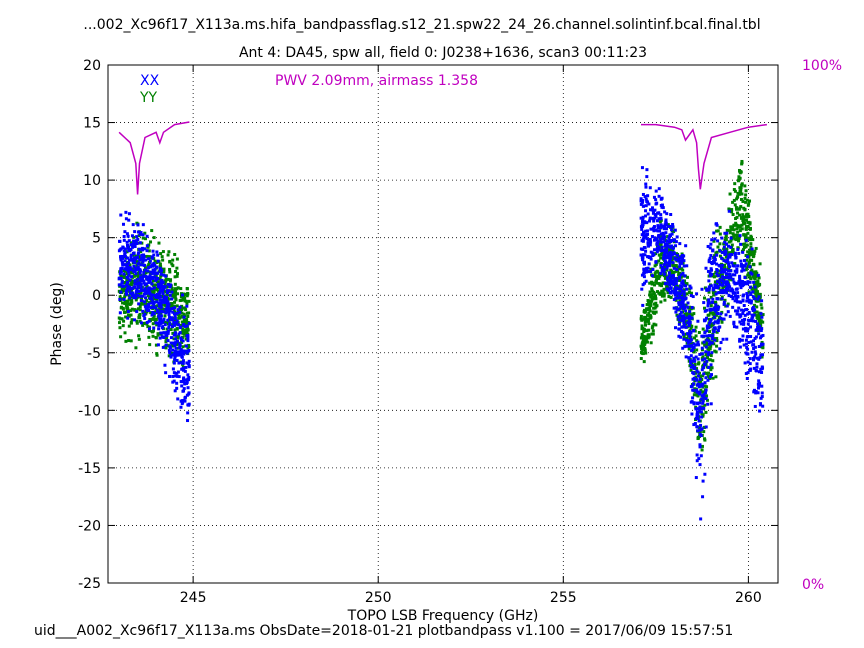 The height and width of the screenshot is (648, 864). Describe the element at coordinates (150, 81) in the screenshot. I see `legend-xx: XX` at that location.